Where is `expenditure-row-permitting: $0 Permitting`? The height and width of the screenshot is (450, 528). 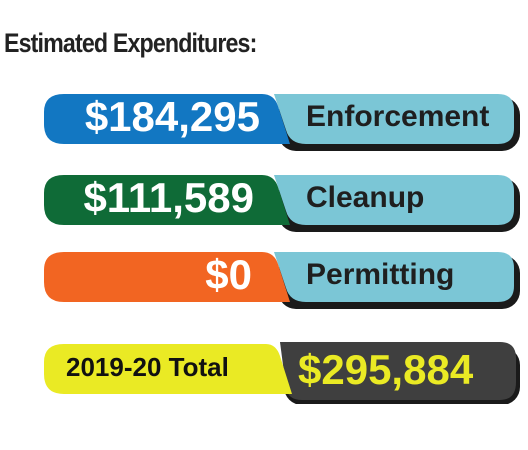 expenditure-row-permitting: $0 Permitting is located at coordinates (282, 280).